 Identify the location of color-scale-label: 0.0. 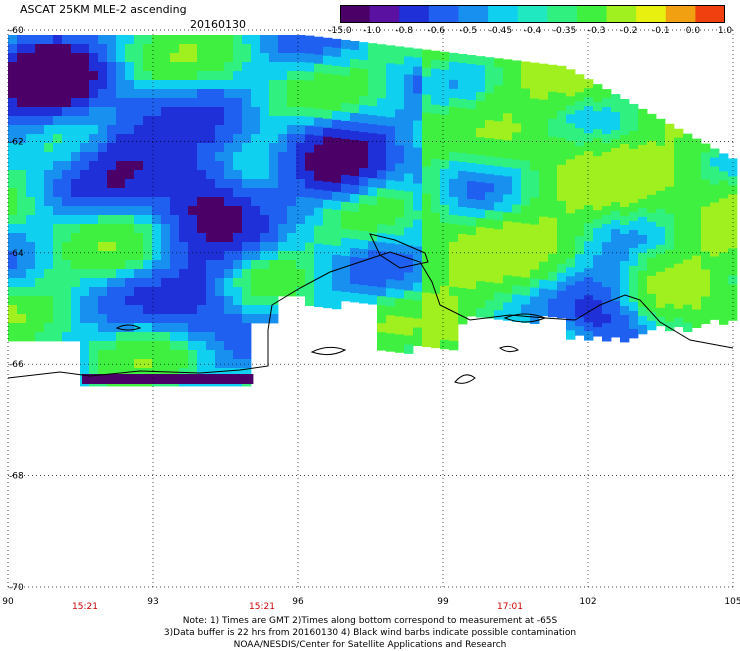
(693, 31).